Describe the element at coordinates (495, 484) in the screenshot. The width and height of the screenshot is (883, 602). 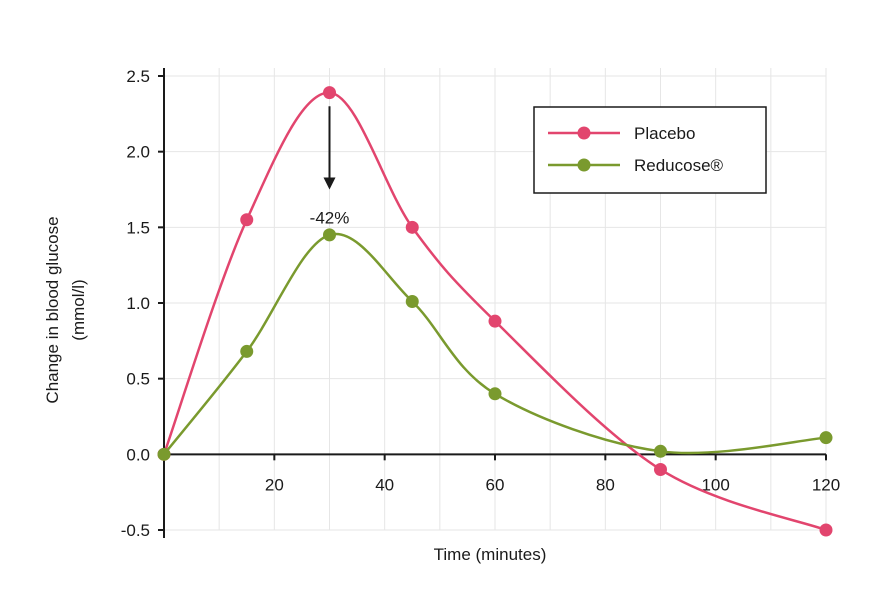
I see `x-tick-label: 60` at that location.